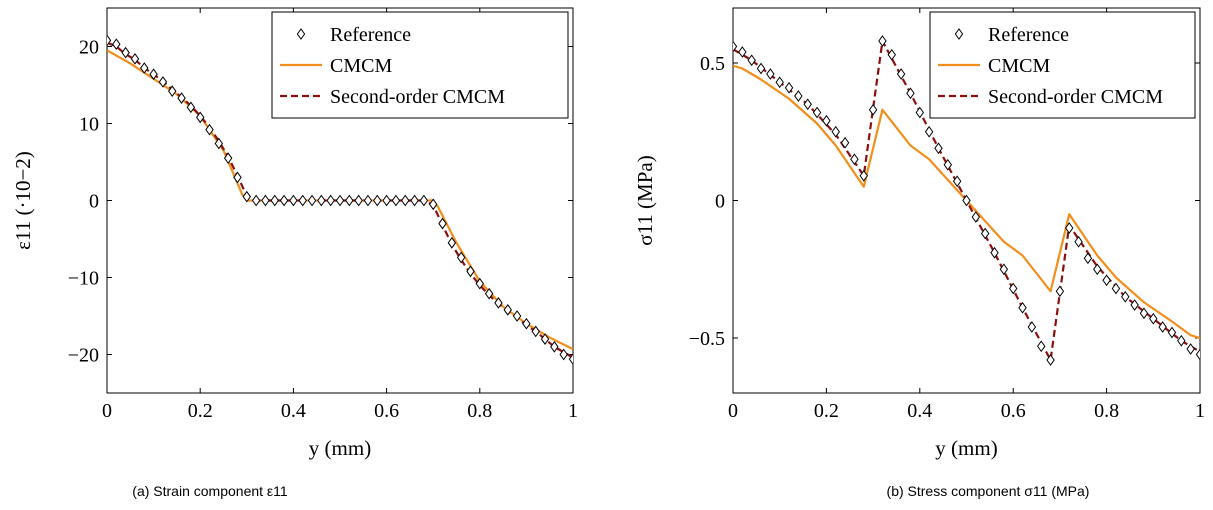 The height and width of the screenshot is (510, 1213). I want to click on x-tick-label: 0.8, so click(1106, 411).